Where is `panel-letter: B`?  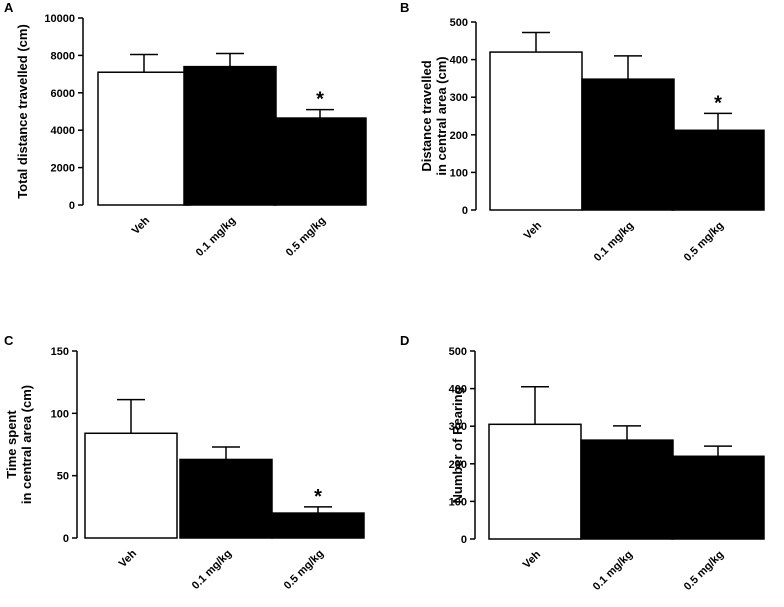 panel-letter: B is located at coordinates (404, 7).